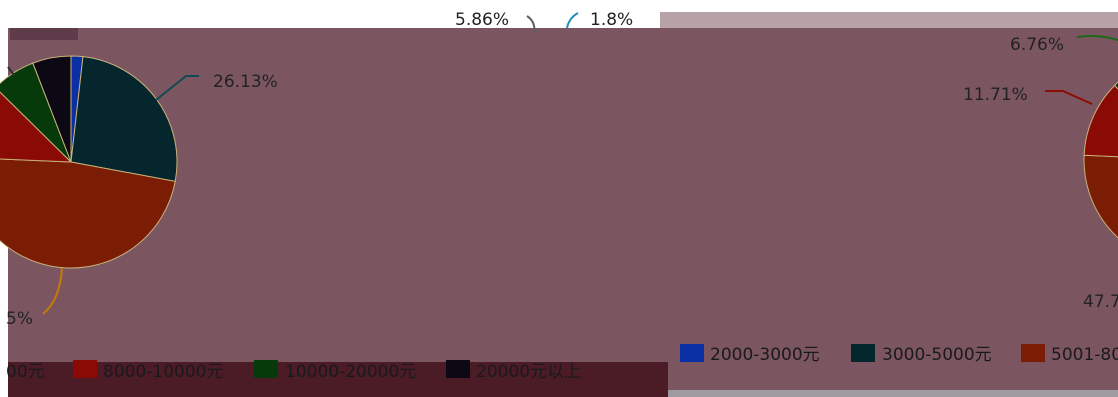  Describe the element at coordinates (889, 20) in the screenshot. I see `top-stripe` at that location.